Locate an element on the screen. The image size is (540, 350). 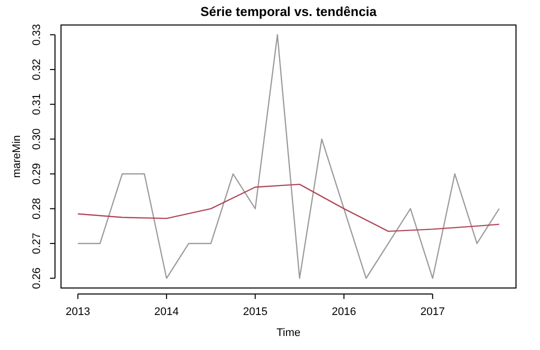
y-tick-label: 0.29 is located at coordinates (36, 174).